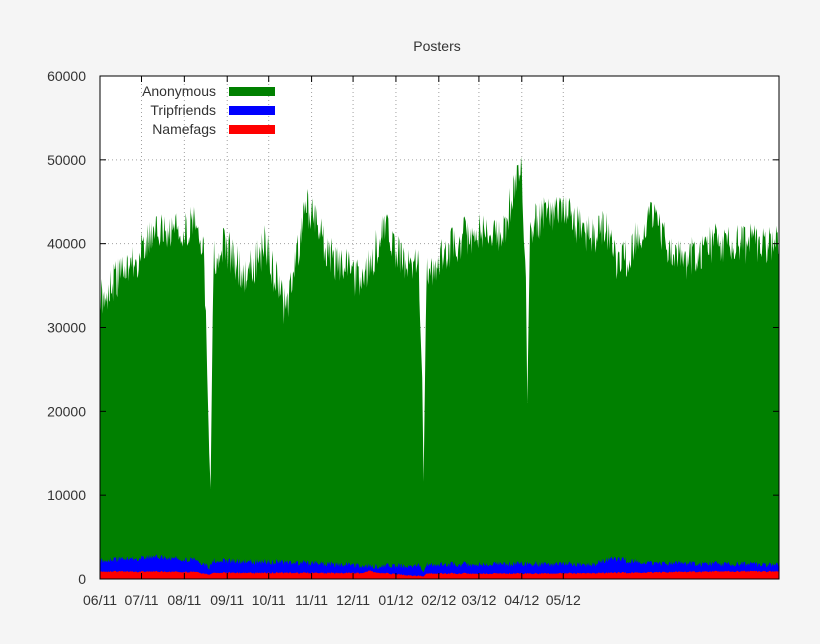 Image resolution: width=820 pixels, height=644 pixels. Describe the element at coordinates (439, 574) in the screenshot. I see `area-namefags` at that location.